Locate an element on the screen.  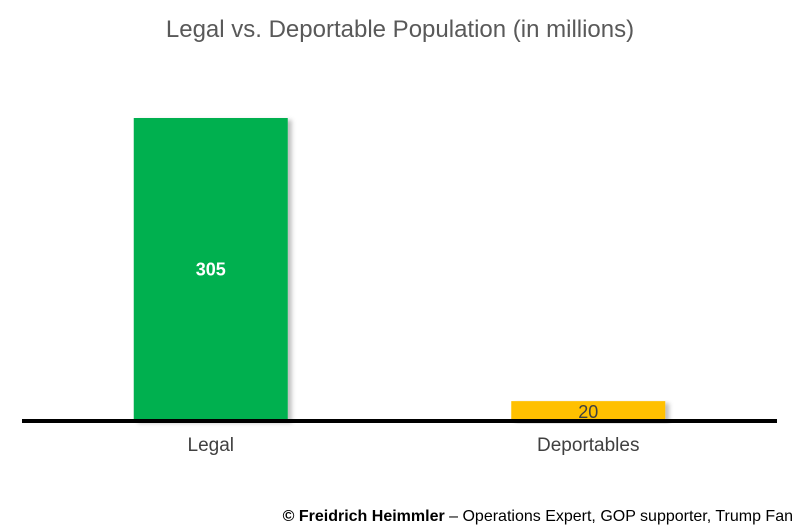
footer-author: © Freidrich Heimmler is located at coordinates (363, 516).